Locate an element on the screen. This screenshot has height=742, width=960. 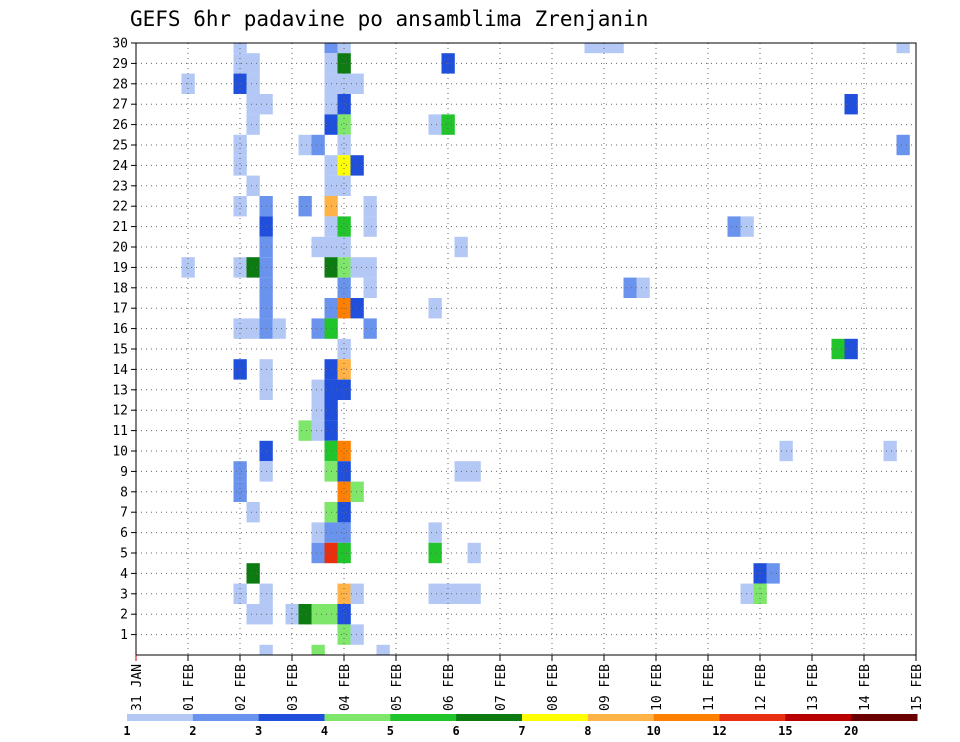
colorbar-label: 10 is located at coordinates (653, 731).